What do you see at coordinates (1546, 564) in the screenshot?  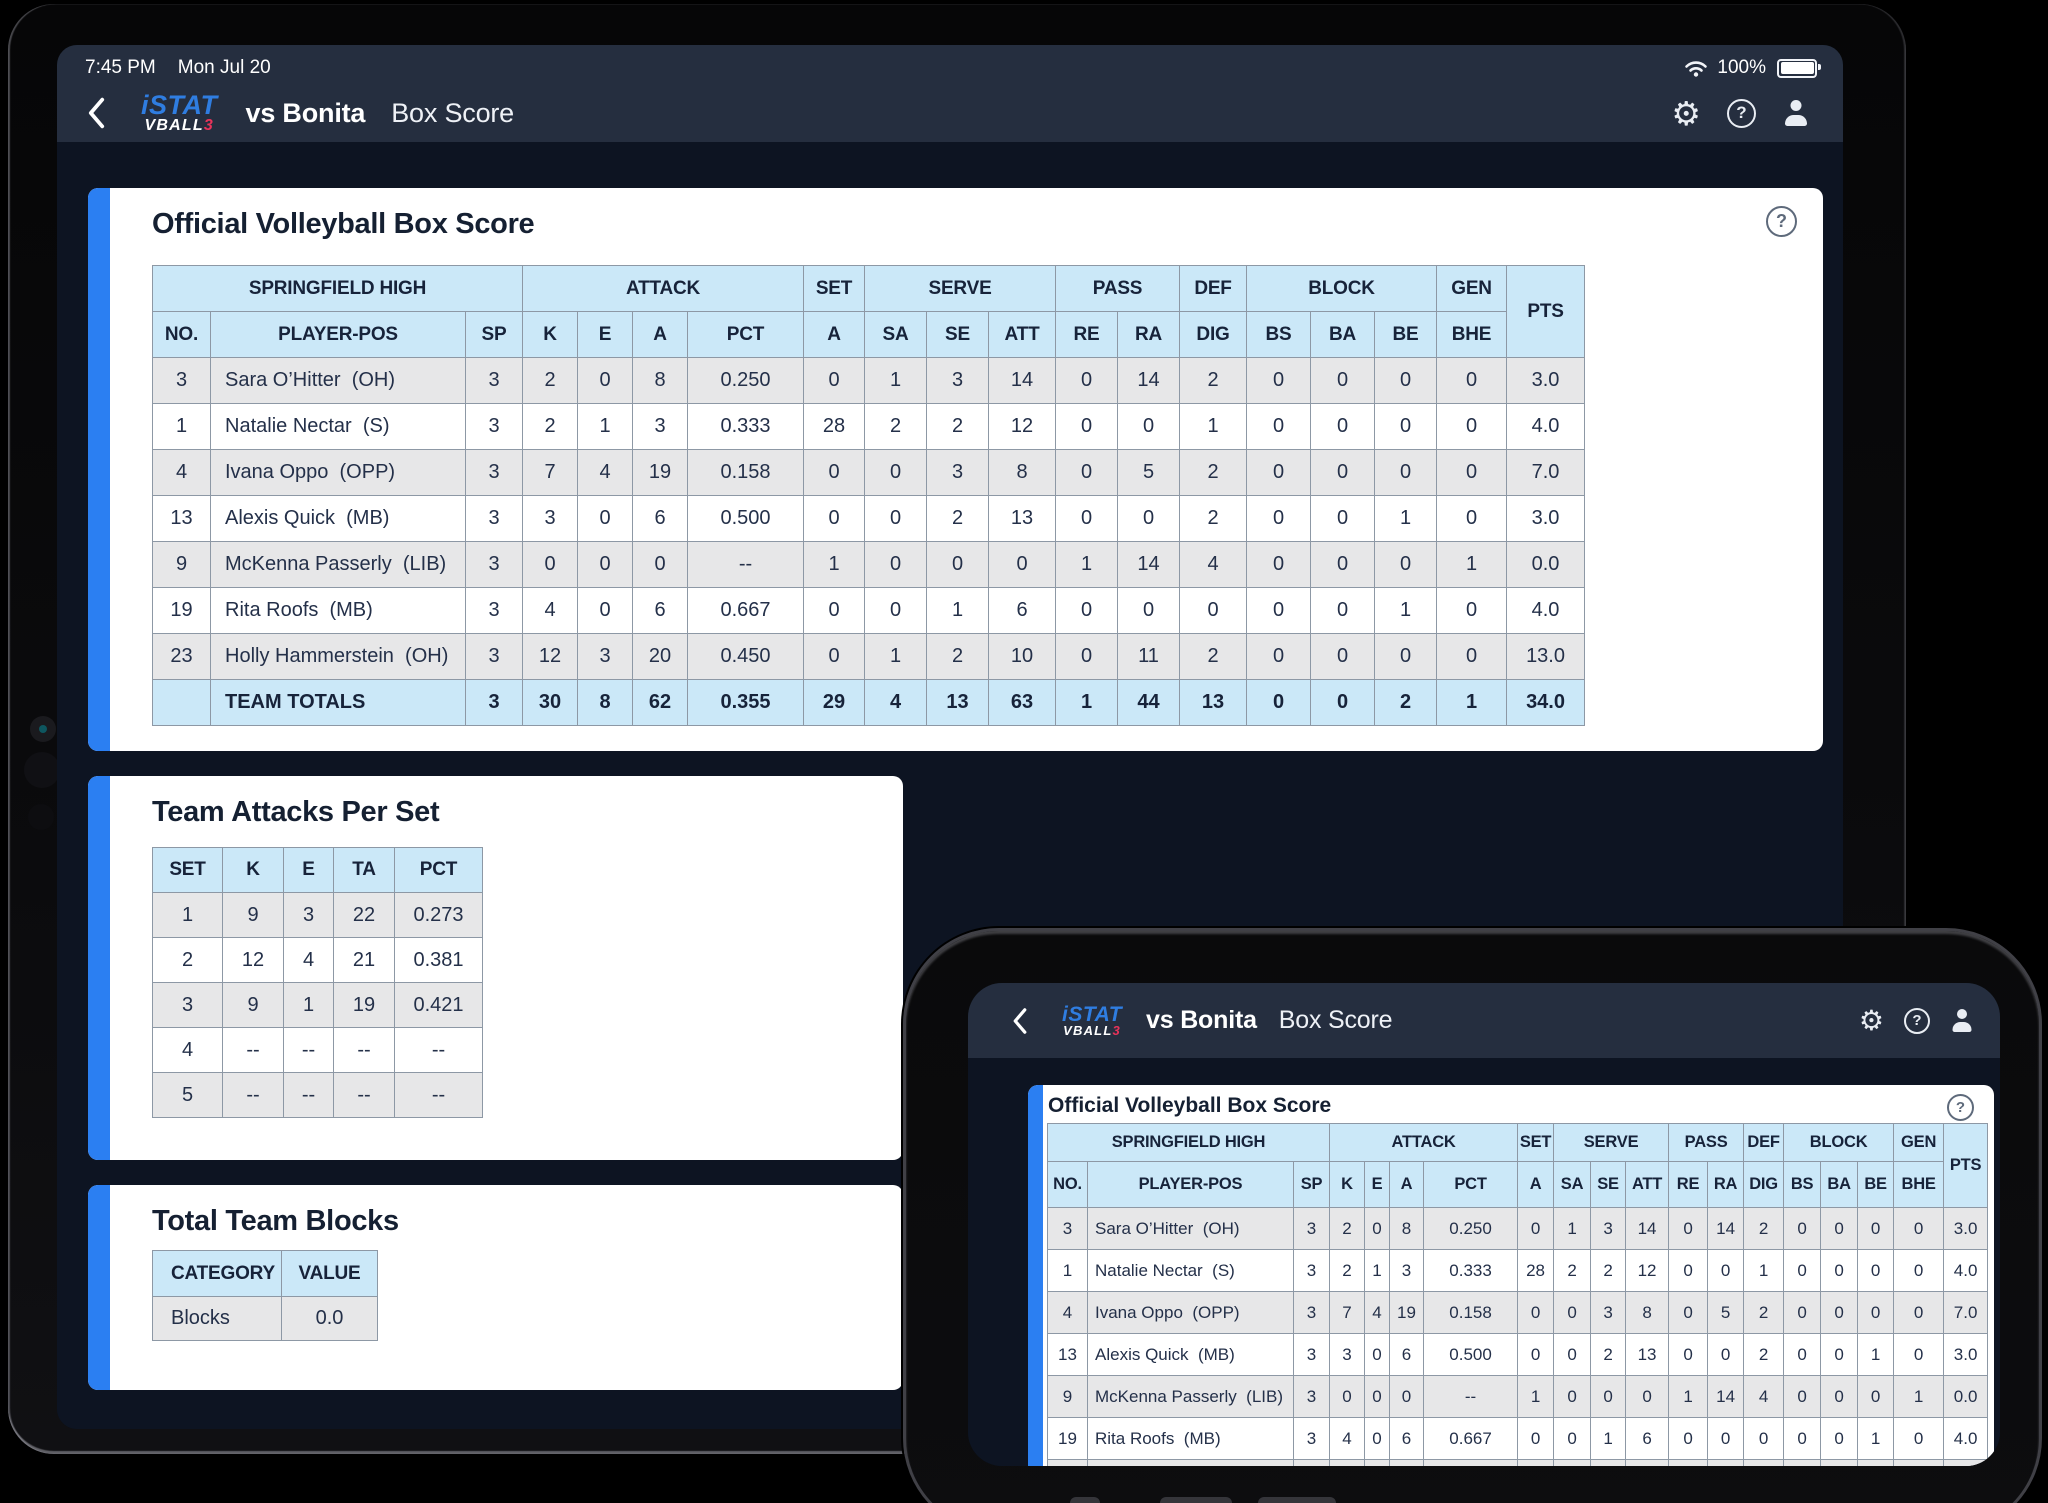 I see `cell: 0.0` at bounding box center [1546, 564].